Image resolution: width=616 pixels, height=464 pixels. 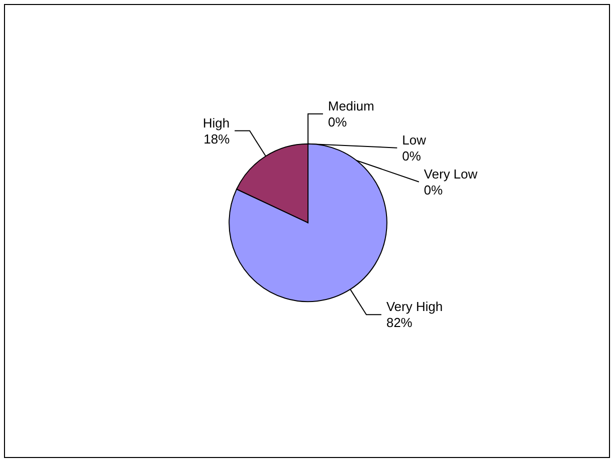 I want to click on data-label: 18%, so click(x=217, y=138).